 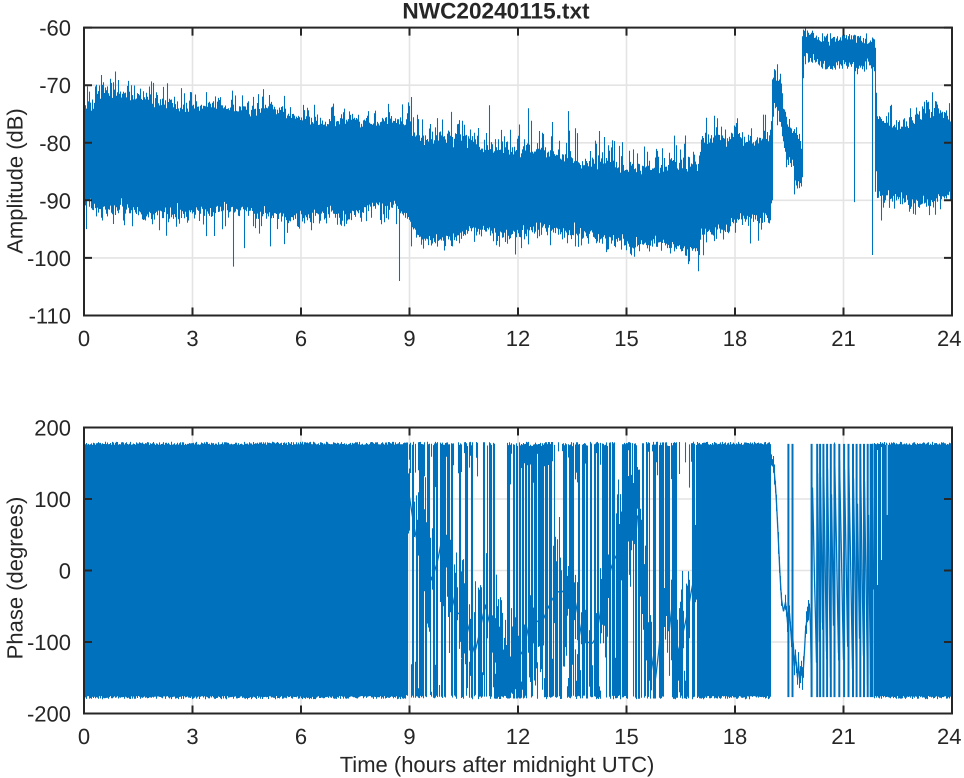 What do you see at coordinates (55, 28) in the screenshot?
I see `svg-text: -60` at bounding box center [55, 28].